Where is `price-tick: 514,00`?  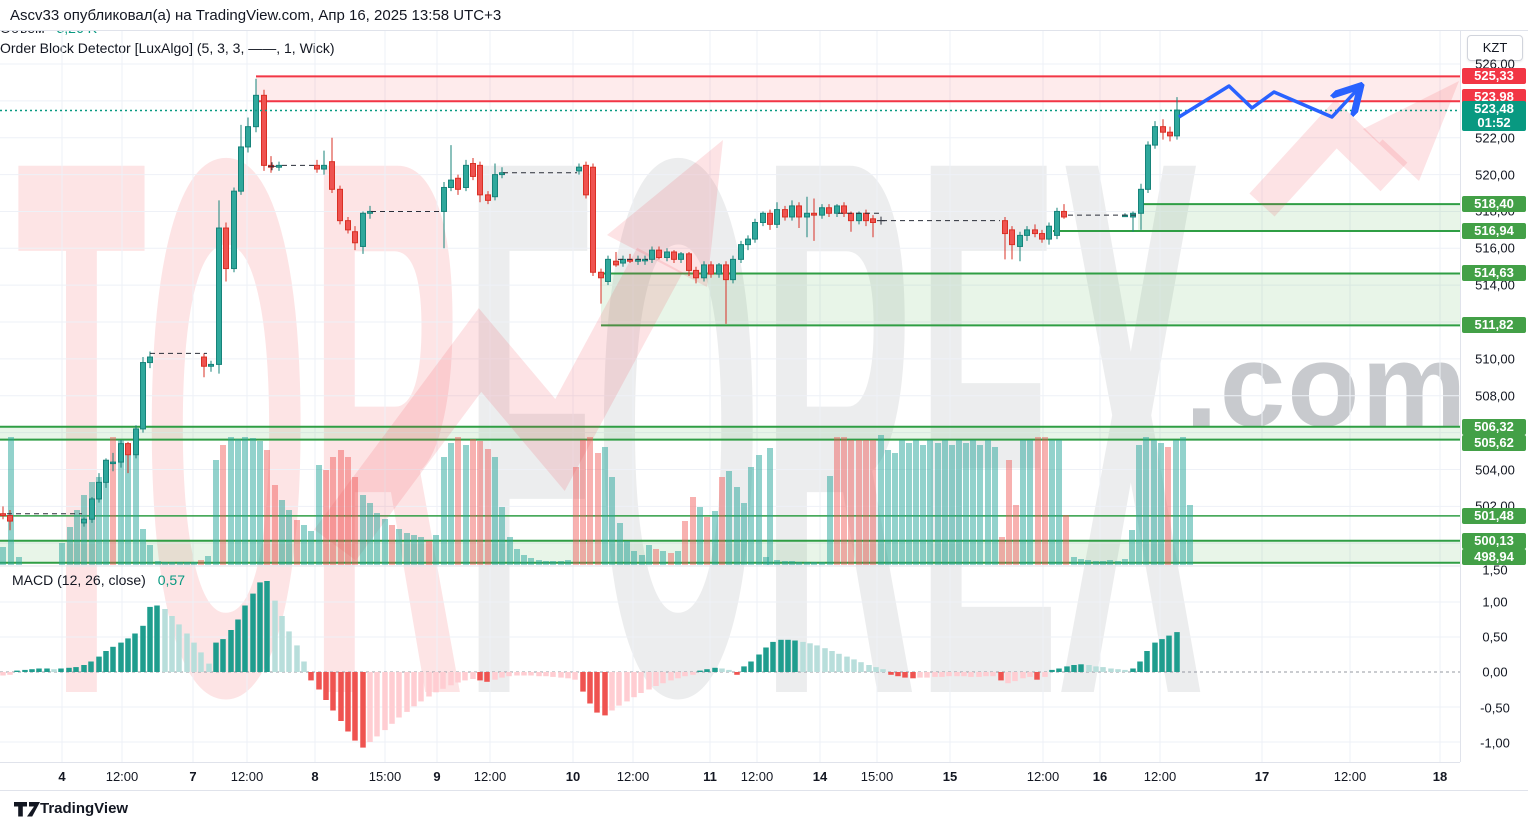 price-tick: 514,00 is located at coordinates (1495, 285).